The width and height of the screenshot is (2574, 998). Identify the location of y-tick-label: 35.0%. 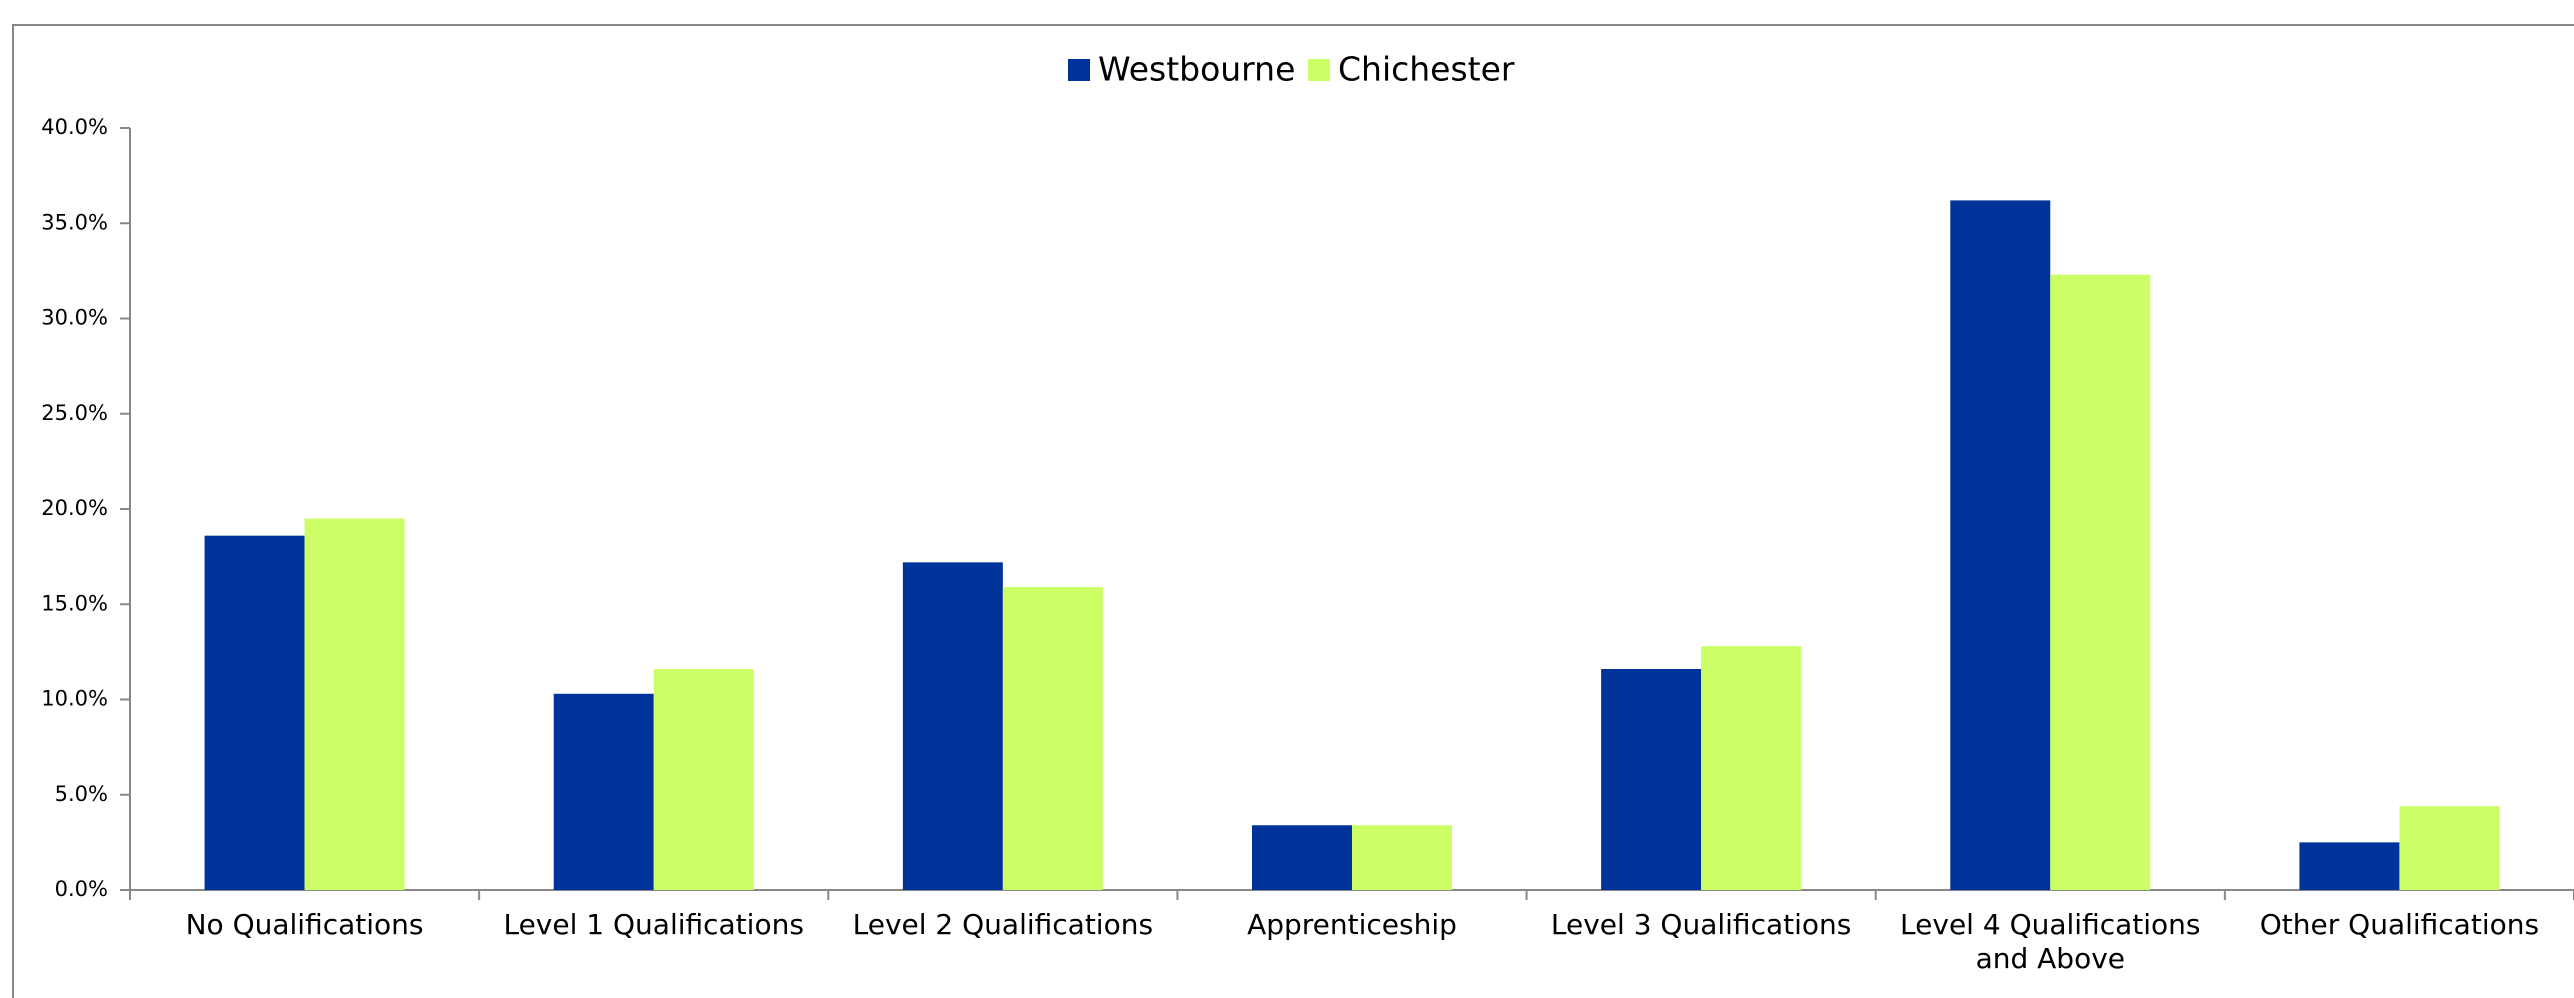
(74, 222).